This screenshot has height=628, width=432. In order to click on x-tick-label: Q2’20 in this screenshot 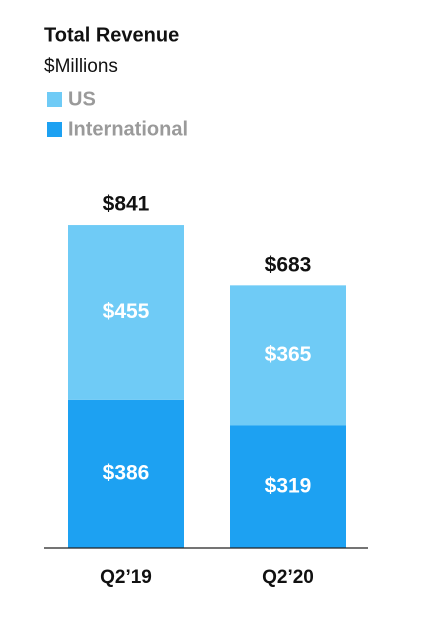, I will do `click(288, 577)`.